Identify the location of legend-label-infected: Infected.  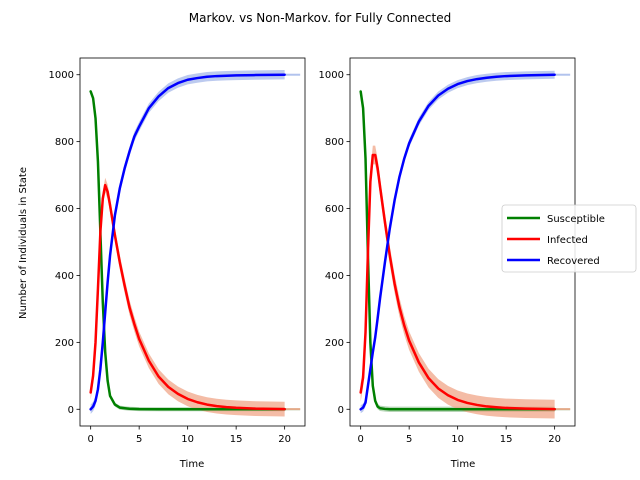
(567, 240).